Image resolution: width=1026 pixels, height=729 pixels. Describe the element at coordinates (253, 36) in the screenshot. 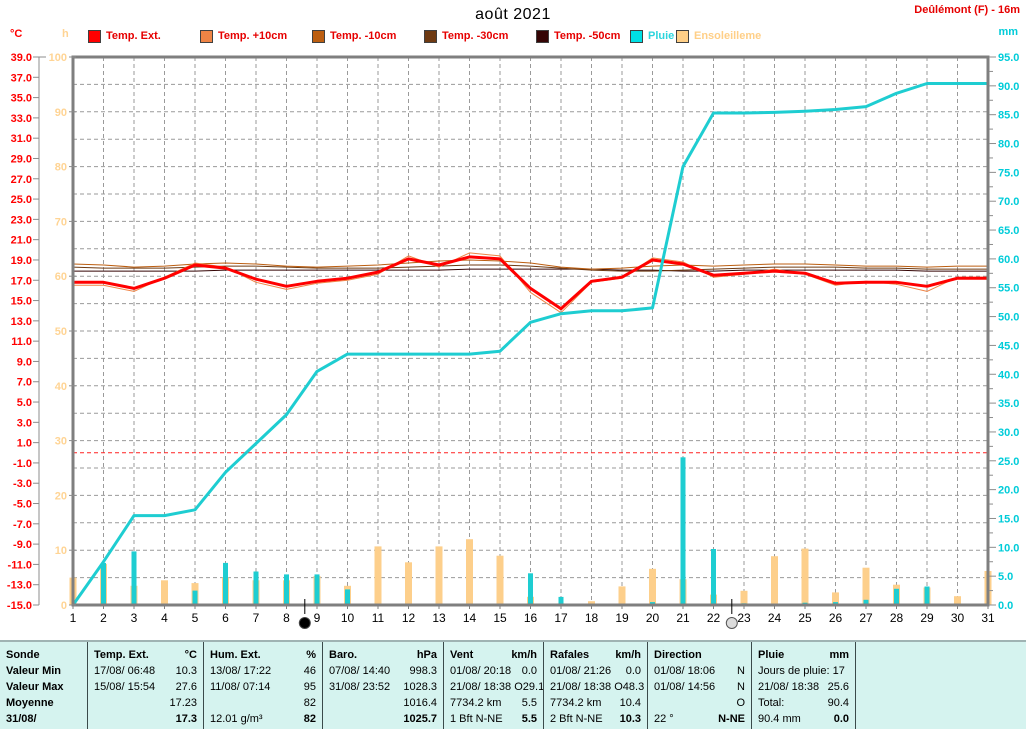

I see `legend-label: Temp. +10cm` at that location.